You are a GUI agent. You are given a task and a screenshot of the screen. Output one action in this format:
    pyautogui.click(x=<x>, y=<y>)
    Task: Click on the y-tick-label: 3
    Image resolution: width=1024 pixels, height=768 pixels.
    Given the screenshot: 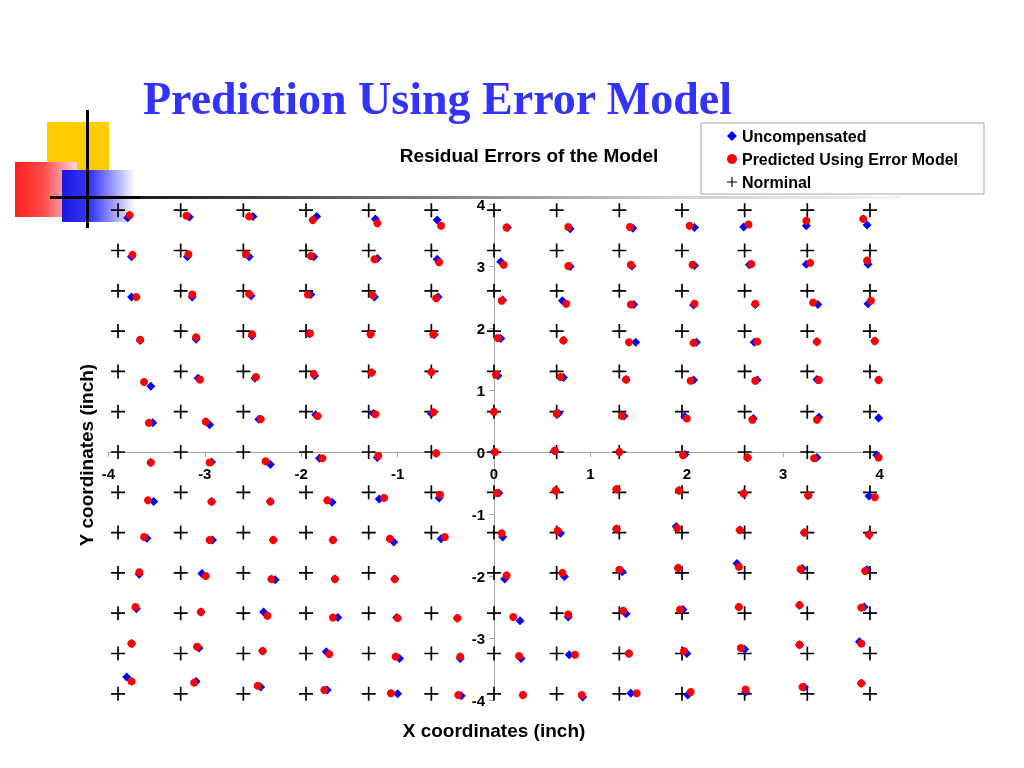 What is the action you would take?
    pyautogui.click(x=480, y=266)
    